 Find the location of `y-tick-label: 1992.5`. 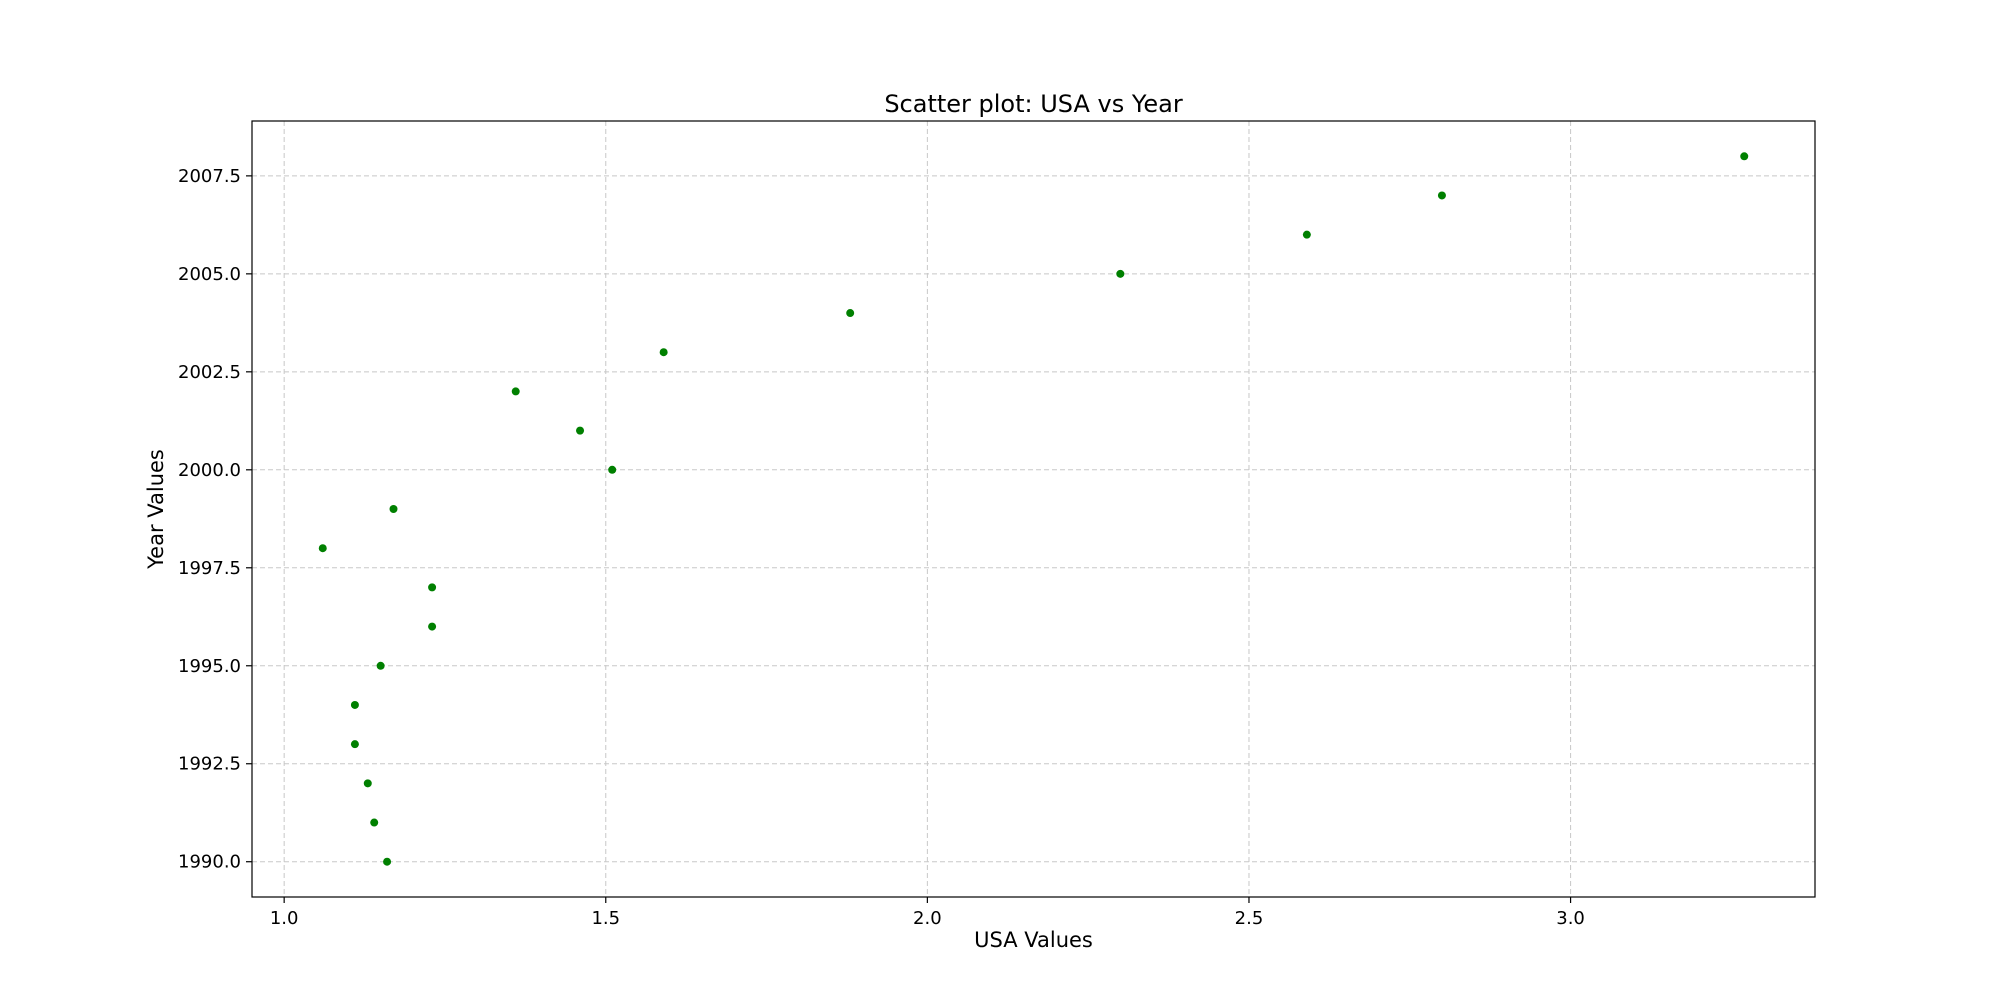

y-tick-label: 1992.5 is located at coordinates (209, 764).